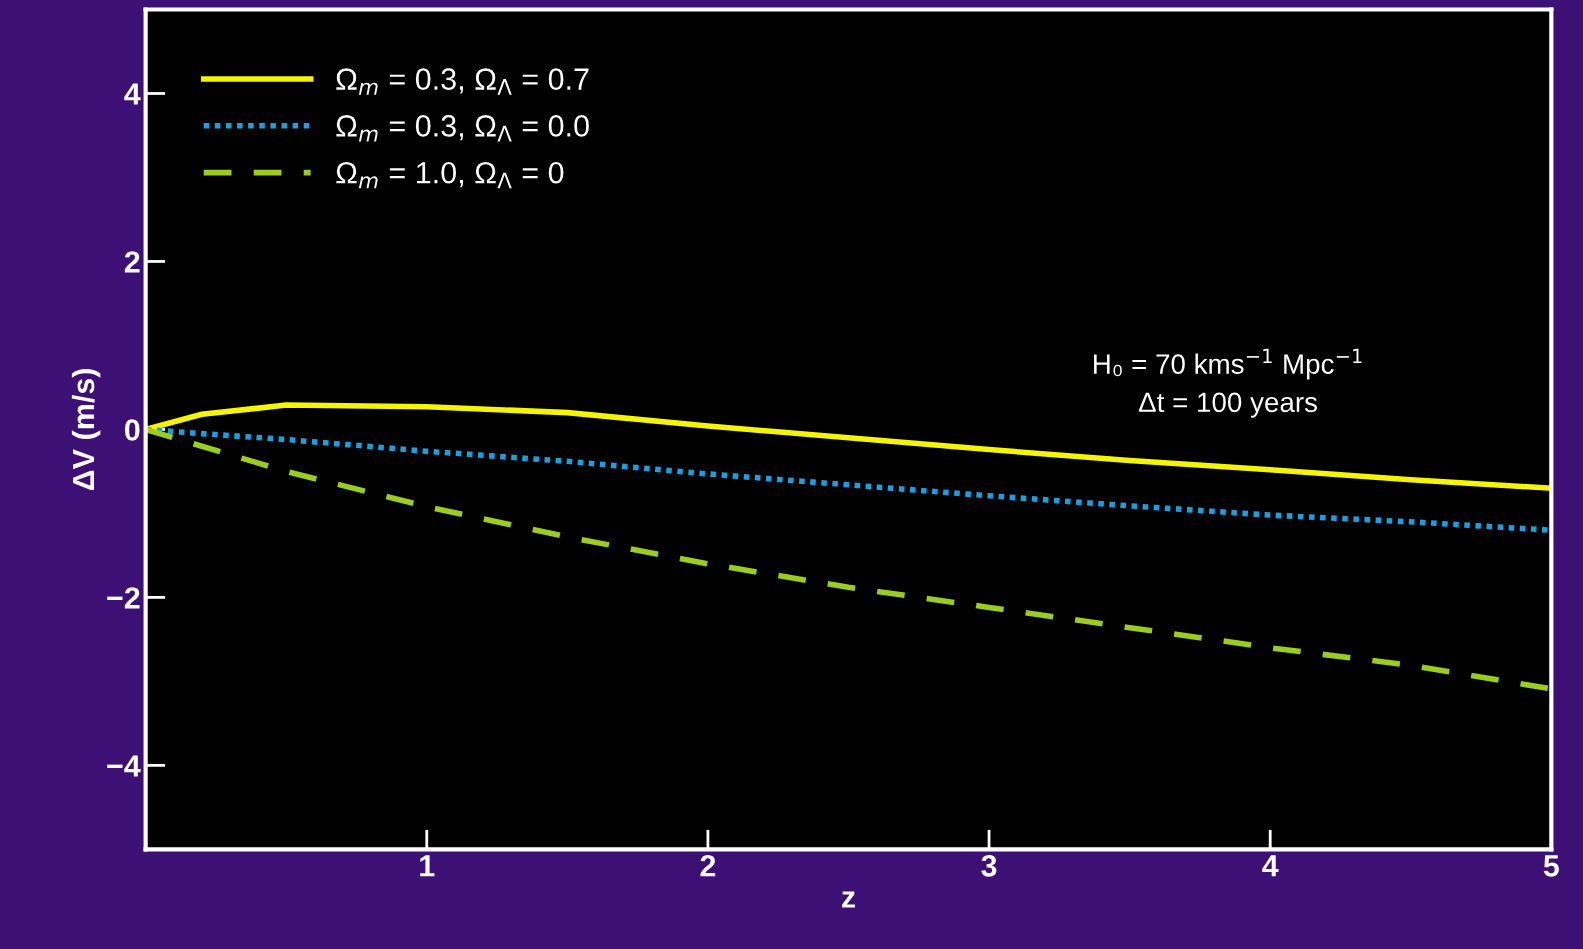 Image resolution: width=1583 pixels, height=949 pixels. Describe the element at coordinates (462, 128) in the screenshot. I see `legend-label: Ω$_{m}$ = 0.3, Ω$_{Λ}$ = 0.0` at that location.